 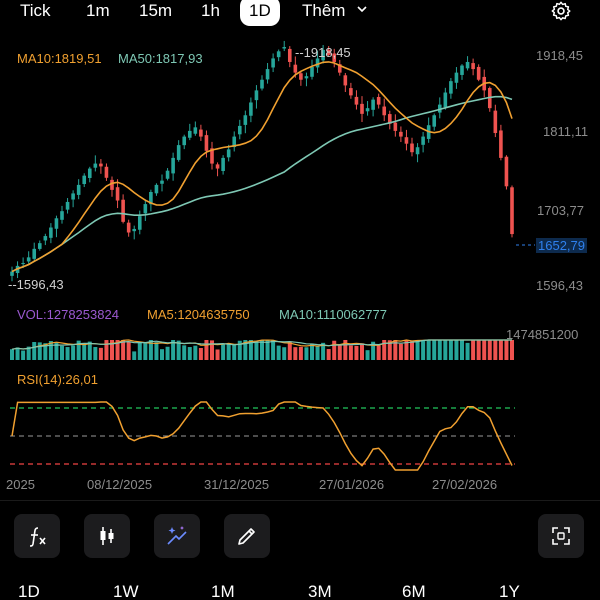 What do you see at coordinates (414, 591) in the screenshot?
I see `range-6m: 6M` at bounding box center [414, 591].